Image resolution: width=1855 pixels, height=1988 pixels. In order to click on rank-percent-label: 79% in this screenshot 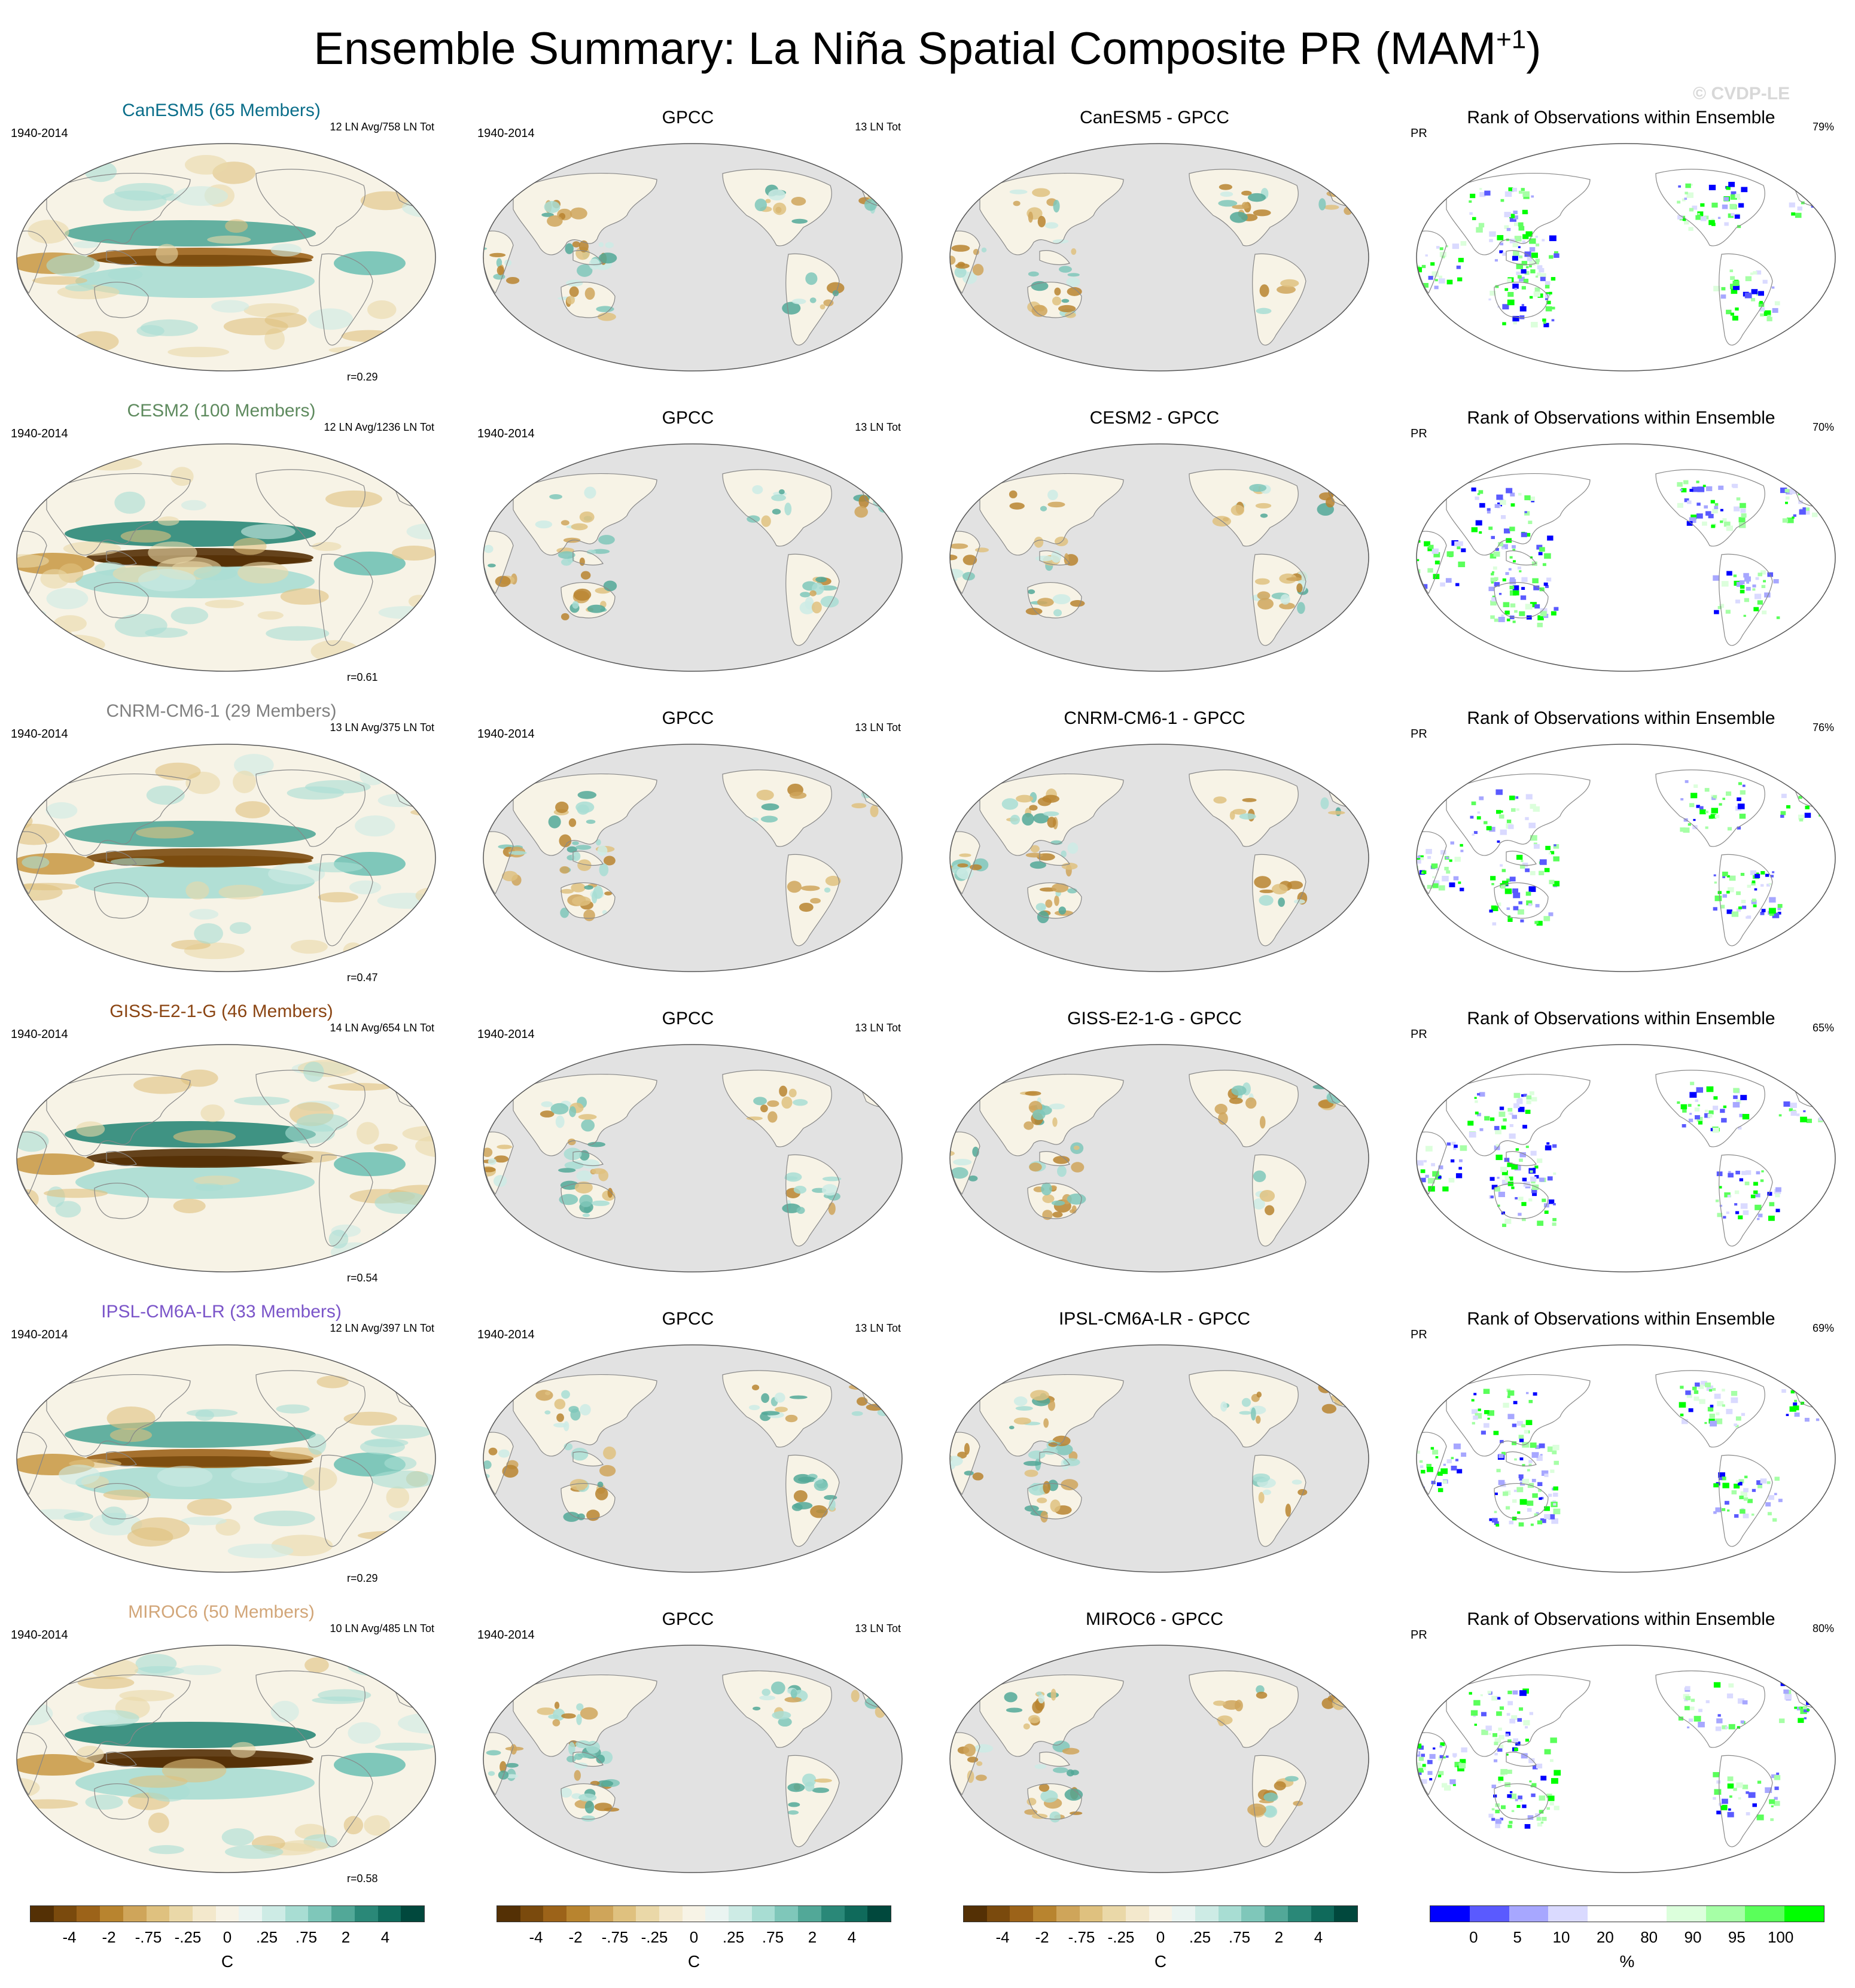, I will do `click(1823, 127)`.